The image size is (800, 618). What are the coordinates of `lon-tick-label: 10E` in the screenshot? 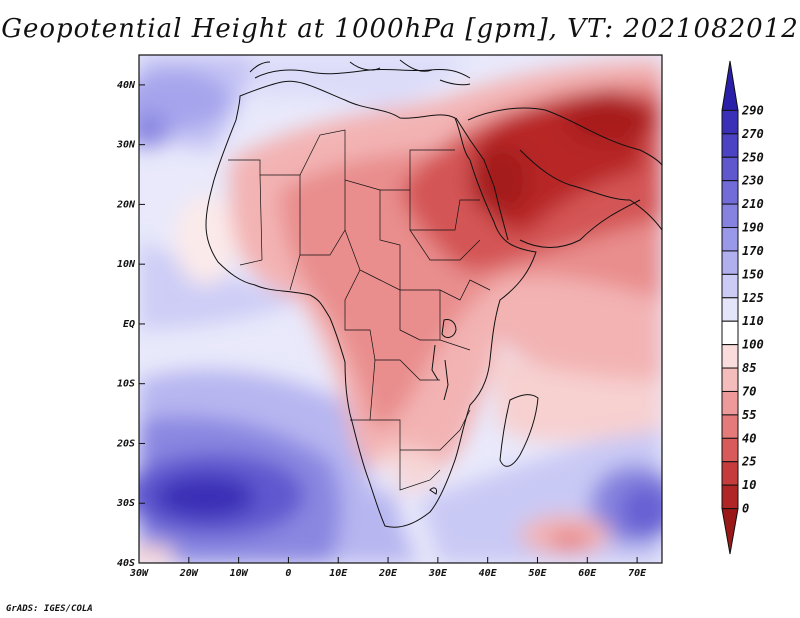 It's located at (338, 573).